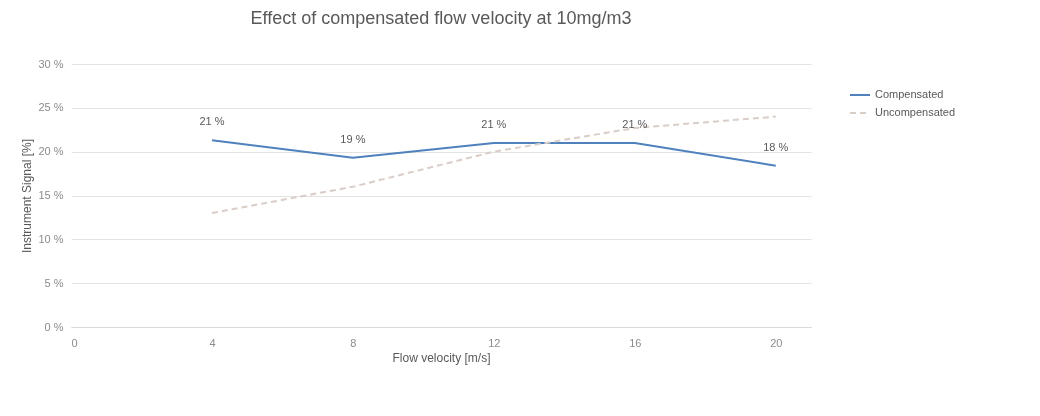 The width and height of the screenshot is (1040, 416). I want to click on y-tick-label: 25 %, so click(51, 107).